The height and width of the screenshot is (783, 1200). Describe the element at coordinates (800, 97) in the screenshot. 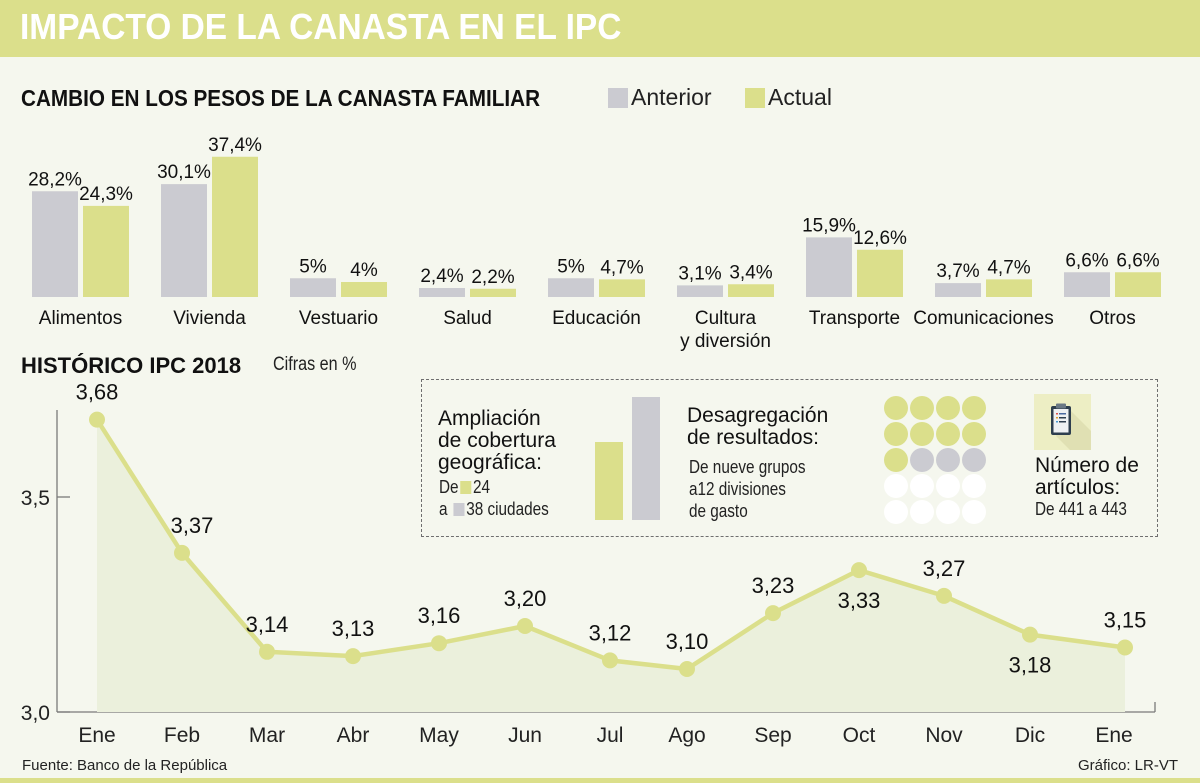

I see `legend-label-actual: Actual` at that location.